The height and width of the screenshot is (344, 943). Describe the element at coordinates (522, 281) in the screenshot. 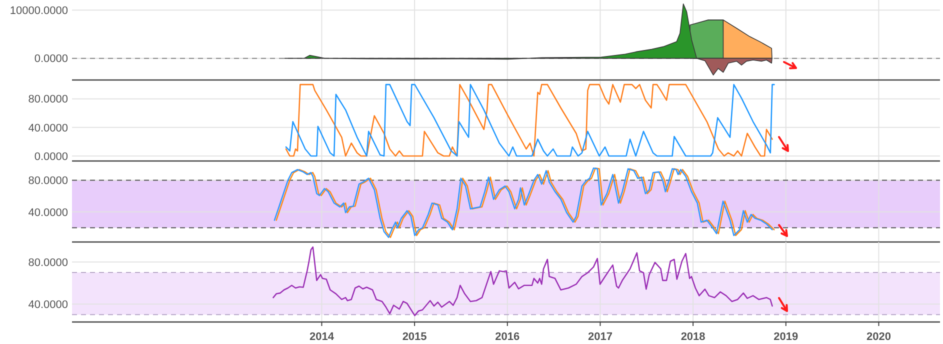

I see `line-series` at that location.